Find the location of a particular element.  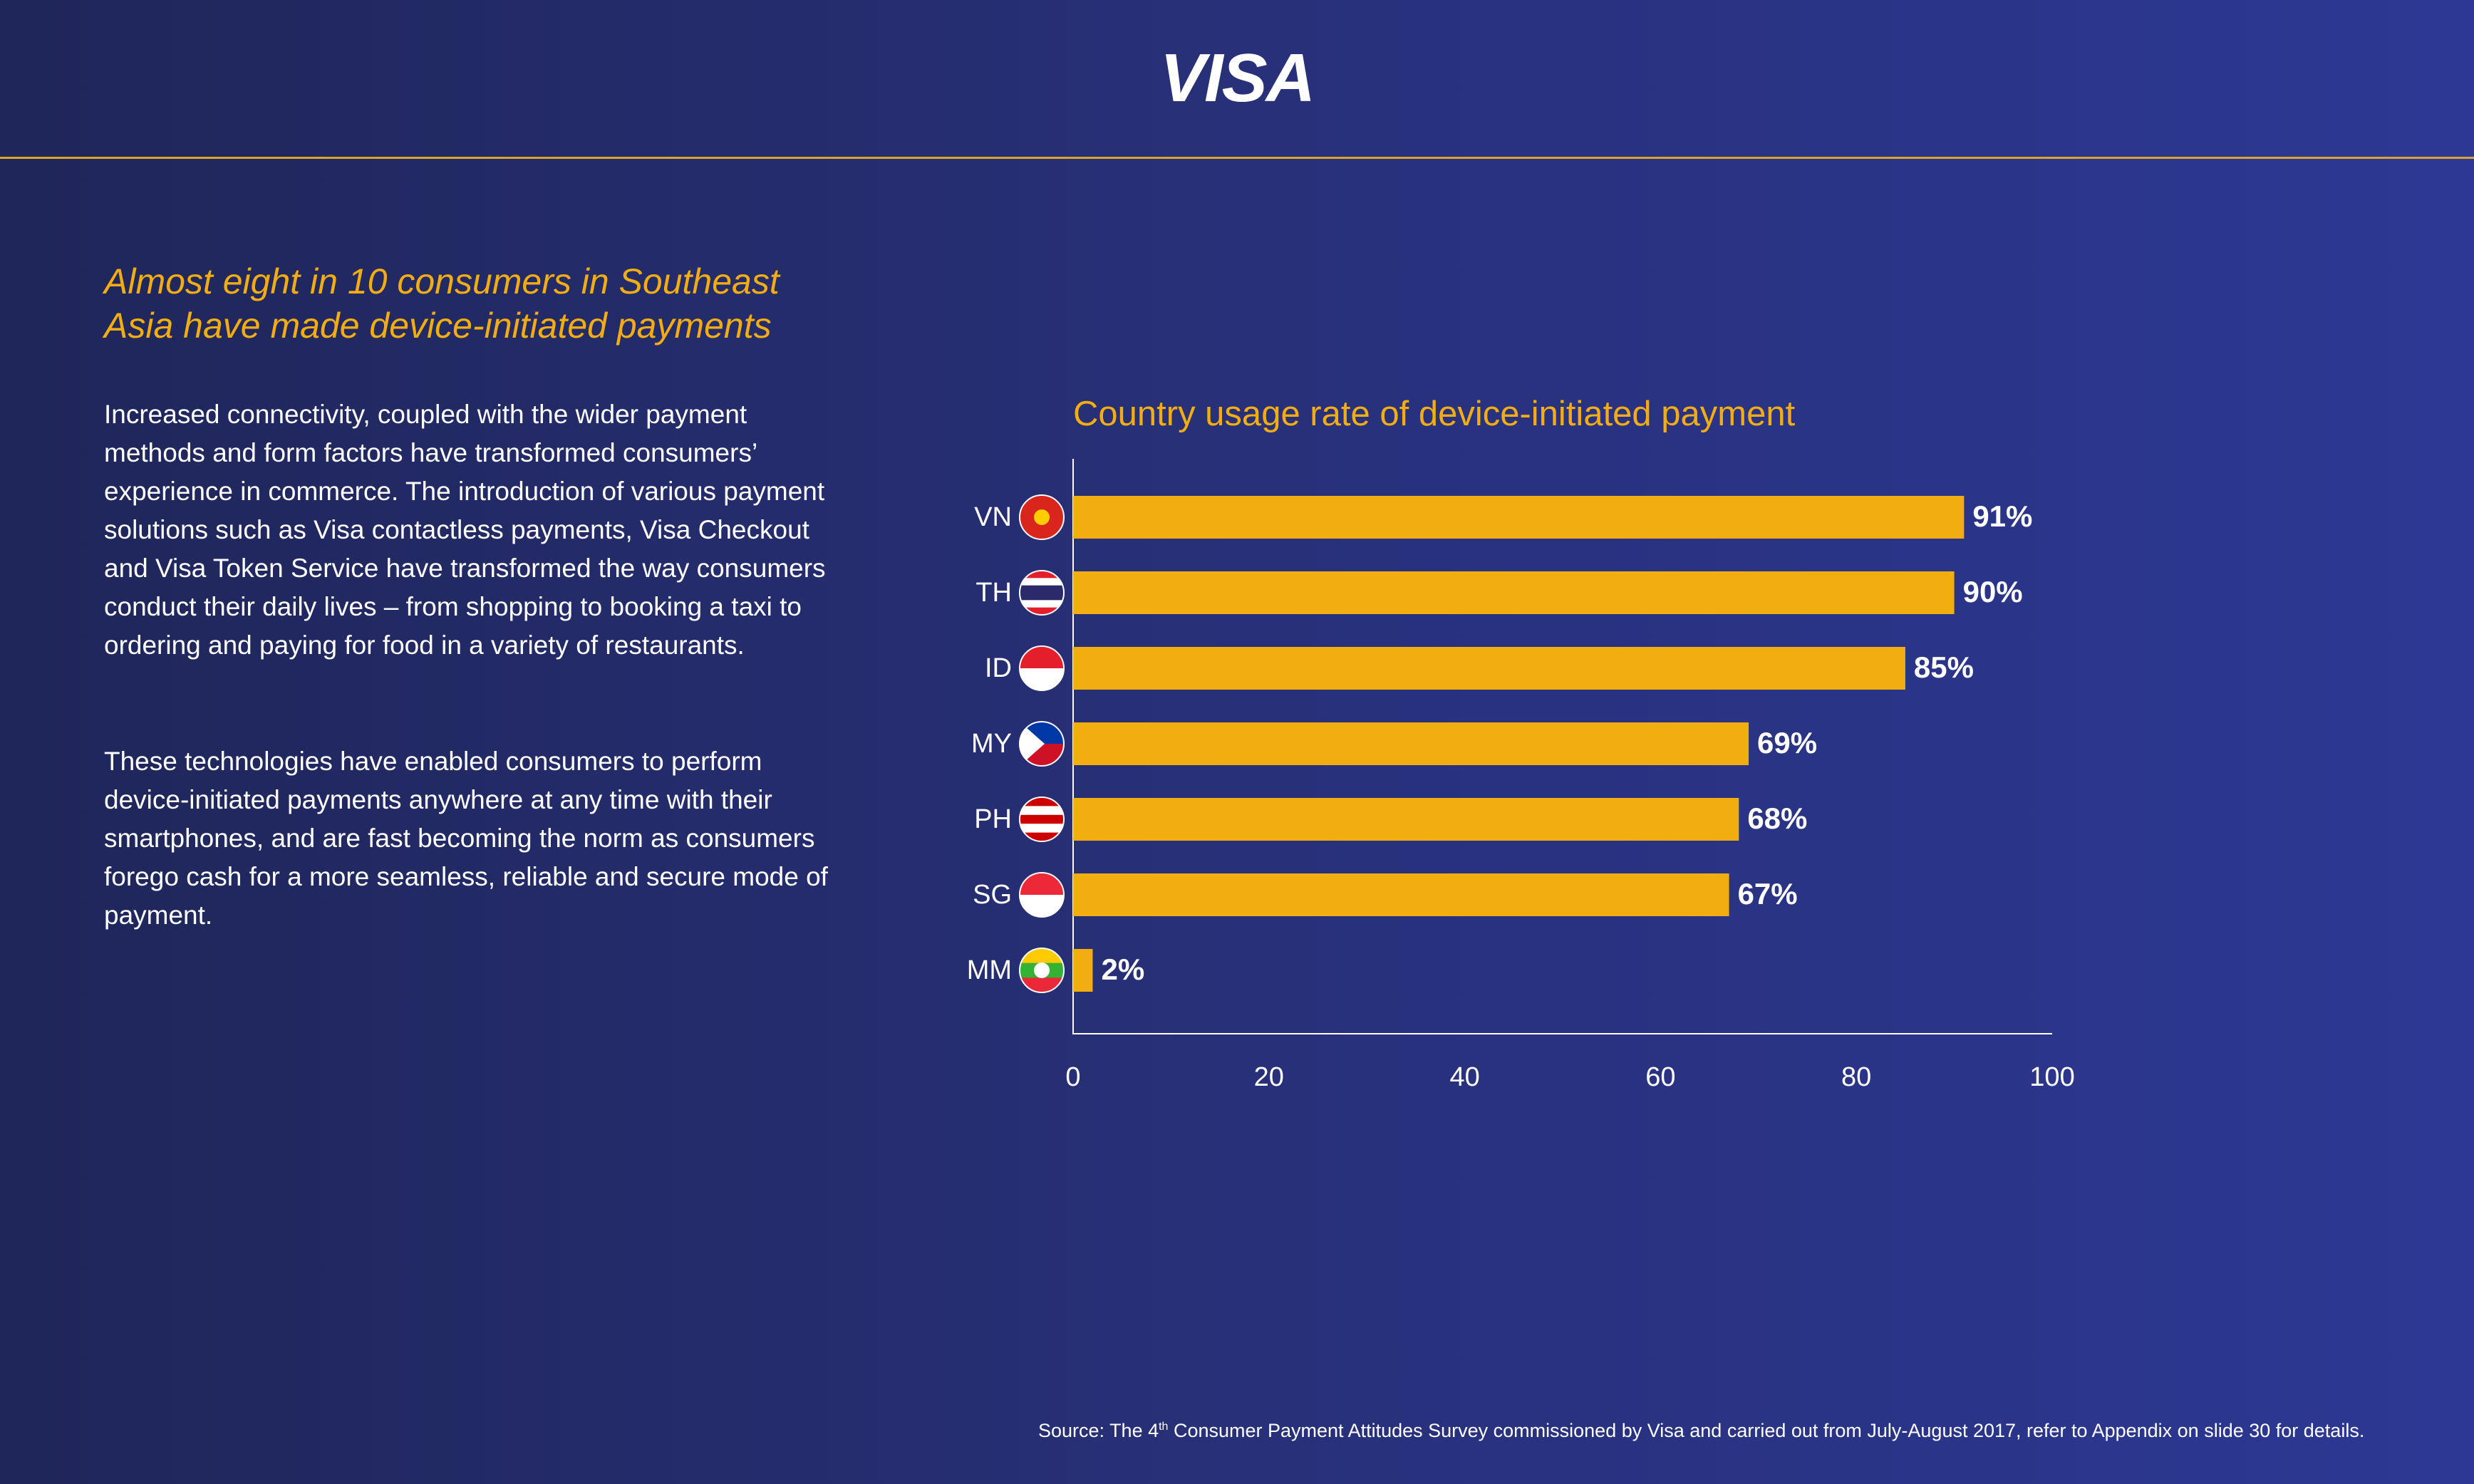

y-tick-label: SG is located at coordinates (992, 895).